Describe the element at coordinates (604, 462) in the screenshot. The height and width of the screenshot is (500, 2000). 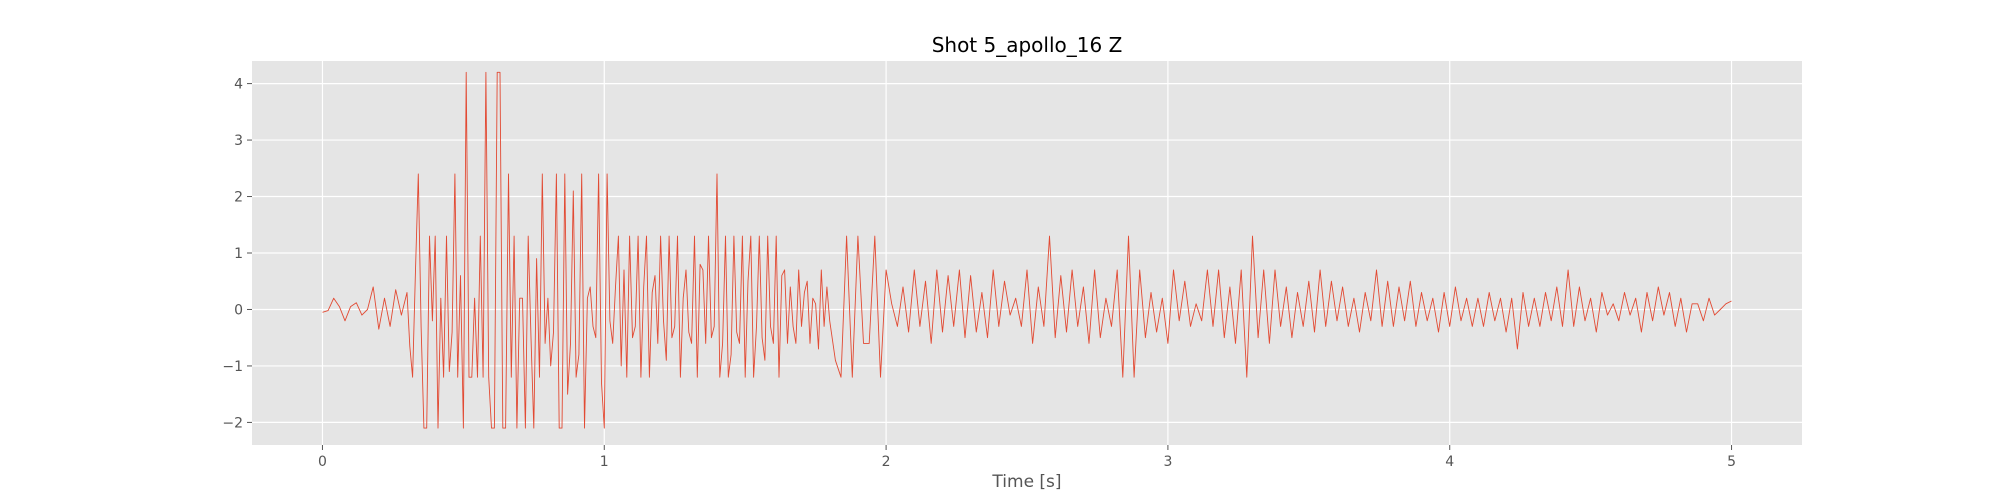
I see `x-tick-label: 1` at that location.